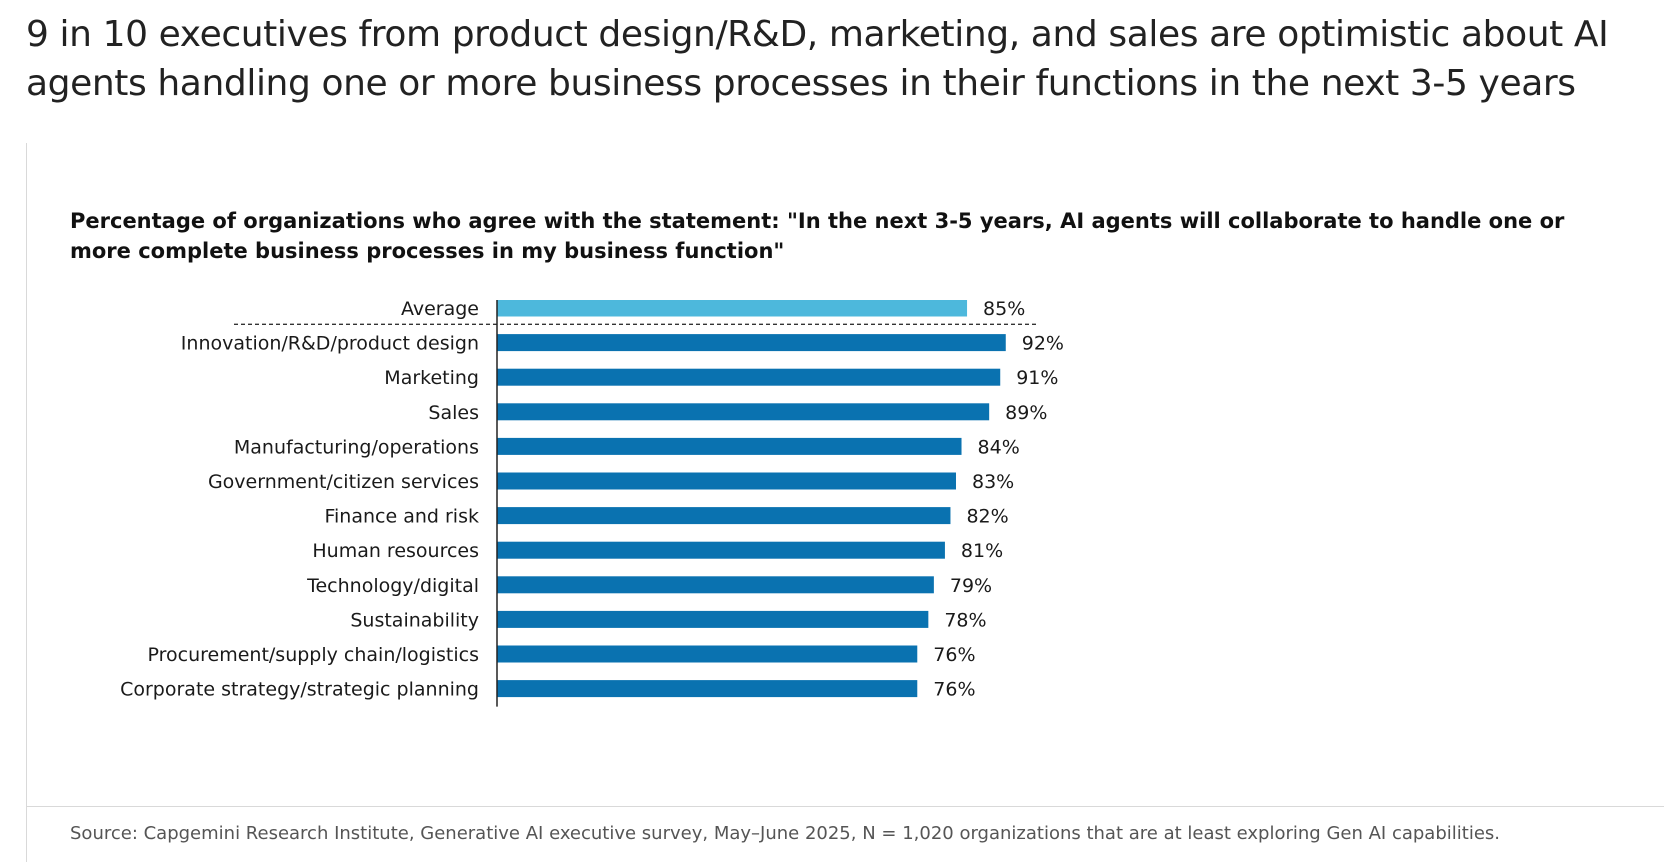  Describe the element at coordinates (971, 586) in the screenshot. I see `data-label: 79%` at that location.